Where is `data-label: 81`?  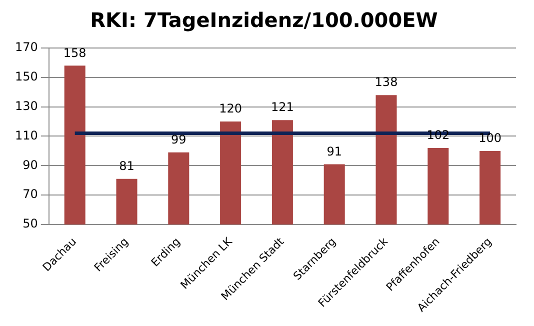
data-label: 81 is located at coordinates (126, 166).